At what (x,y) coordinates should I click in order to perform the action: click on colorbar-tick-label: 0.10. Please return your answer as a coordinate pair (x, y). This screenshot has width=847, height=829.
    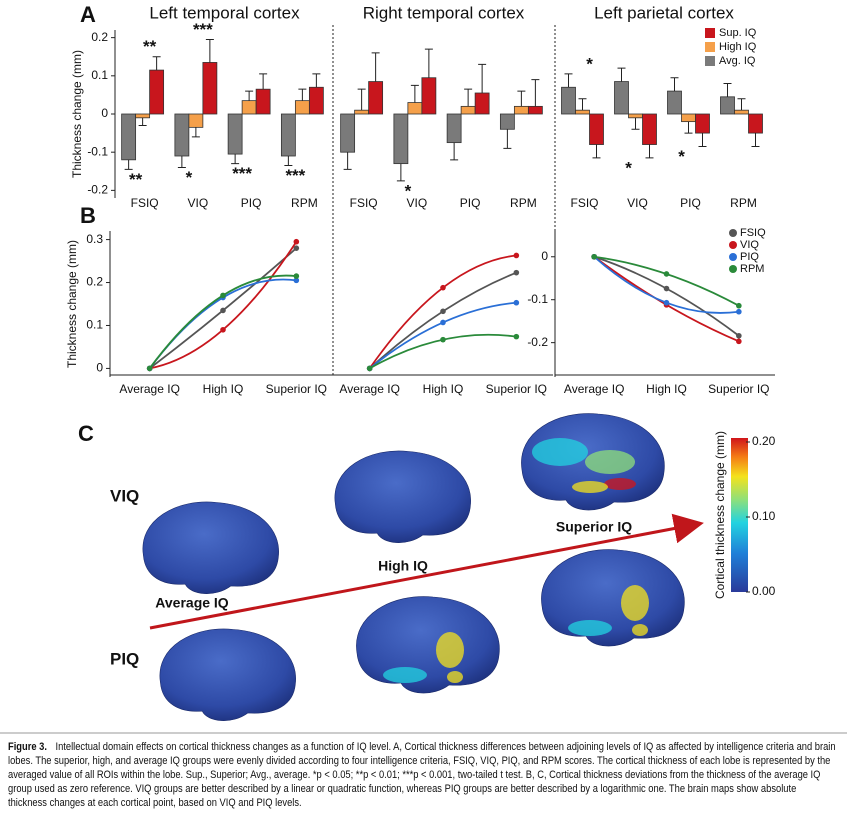
    Looking at the image, I should click on (764, 516).